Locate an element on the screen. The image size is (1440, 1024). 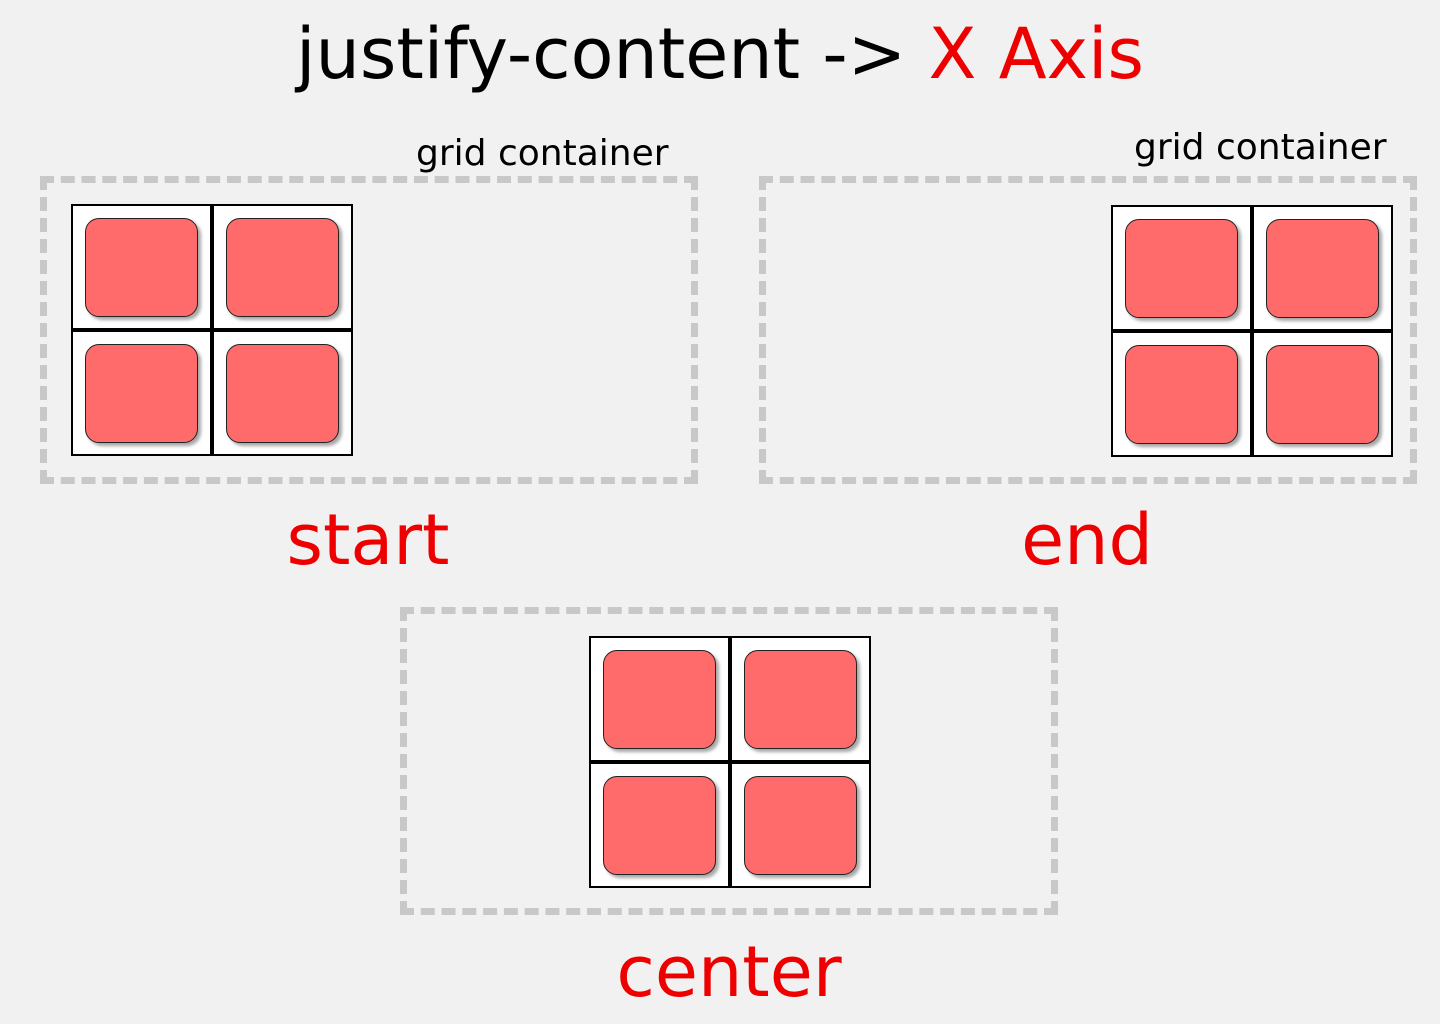
end-grid is located at coordinates (1252, 331).